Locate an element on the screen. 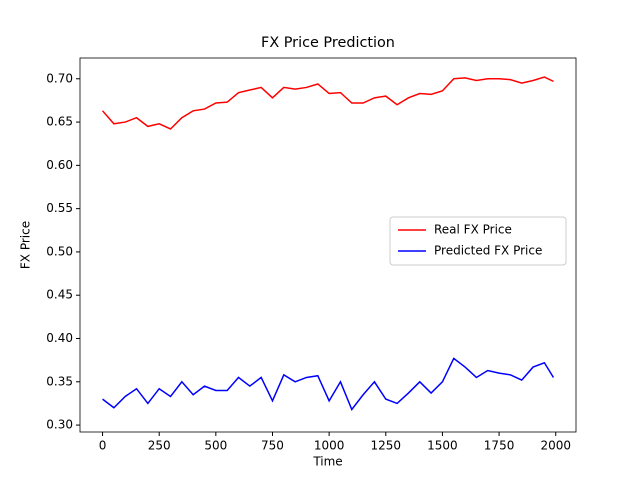 This screenshot has width=640, height=480. x-tick-label: 250 is located at coordinates (159, 446).